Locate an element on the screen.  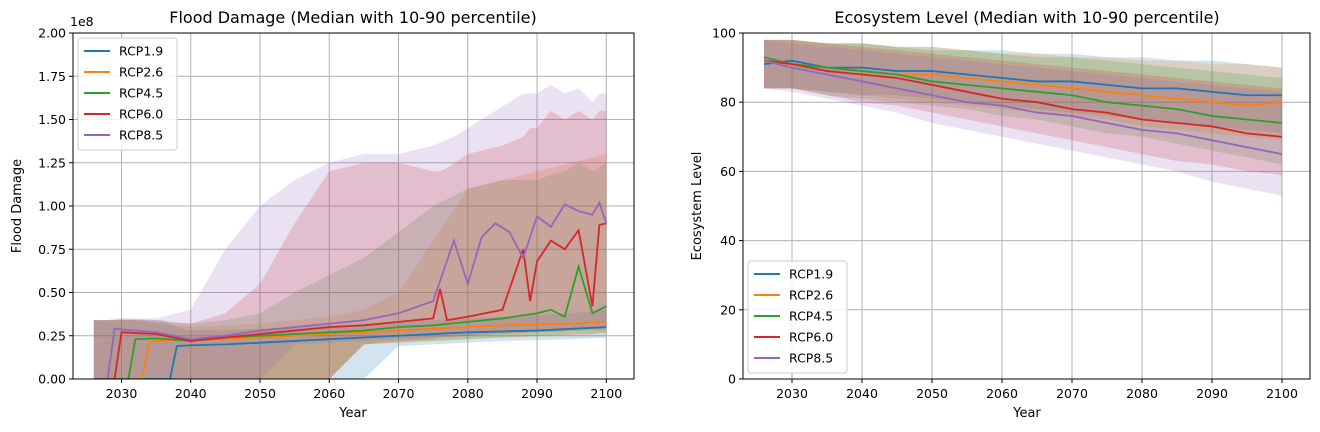
median-line-rcp26 is located at coordinates (350, 350).